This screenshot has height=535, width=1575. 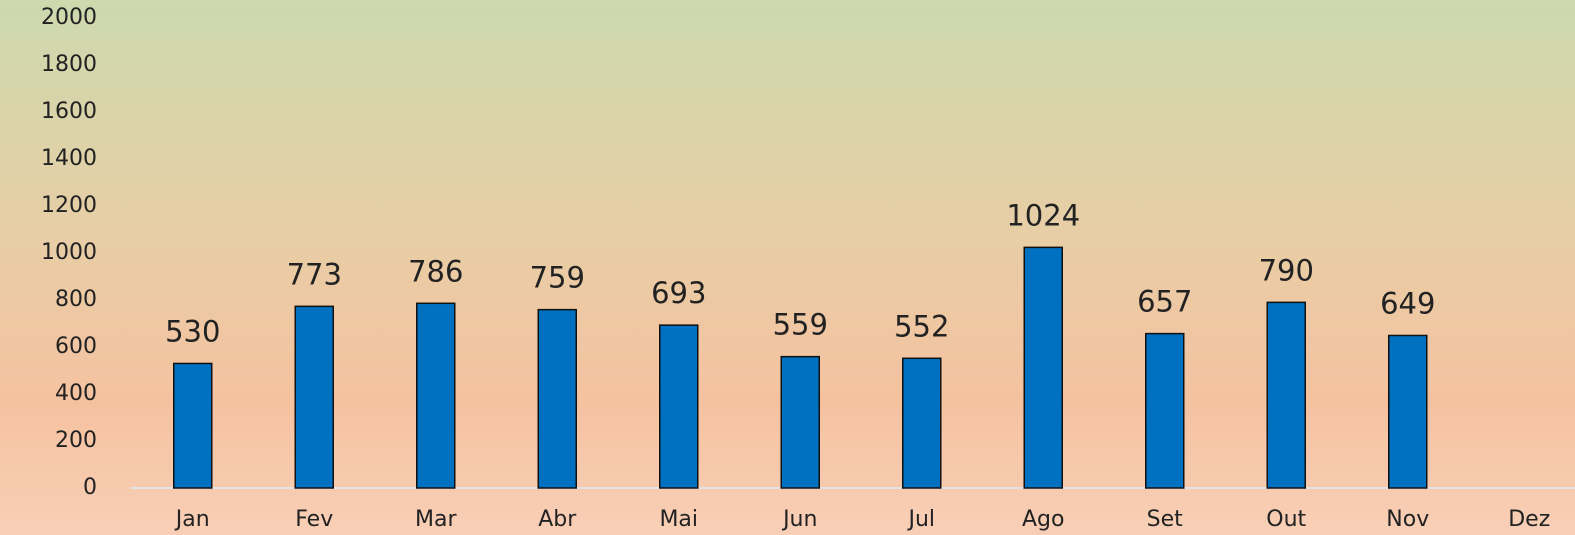 I want to click on data-label: 773, so click(x=314, y=274).